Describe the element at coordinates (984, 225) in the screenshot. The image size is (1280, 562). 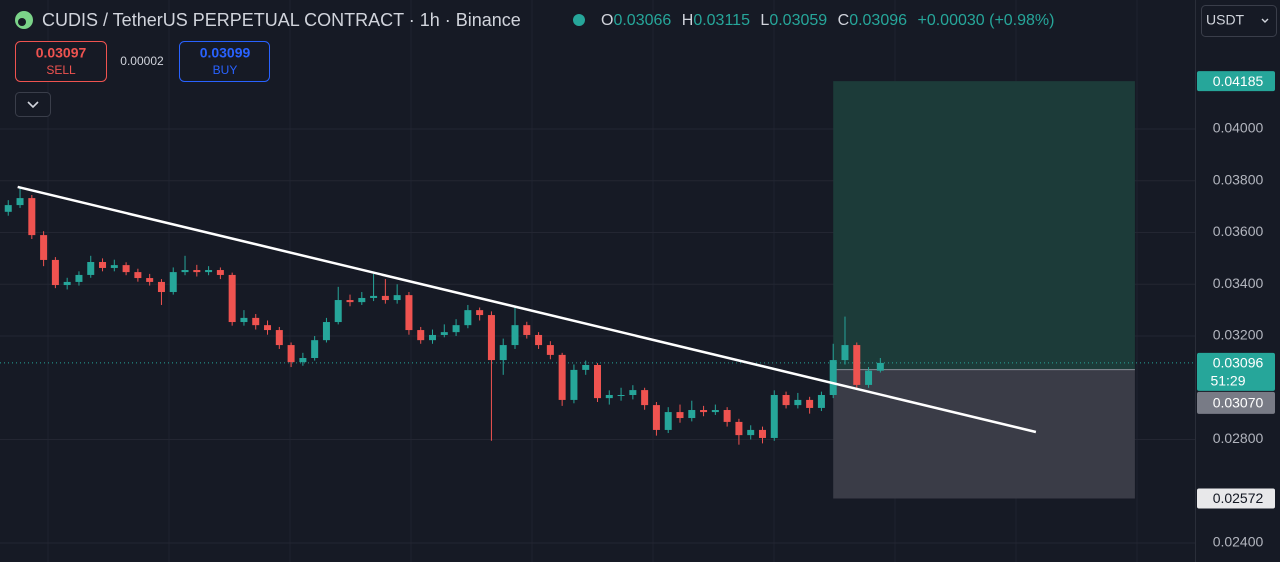
I see `profit-zone` at that location.